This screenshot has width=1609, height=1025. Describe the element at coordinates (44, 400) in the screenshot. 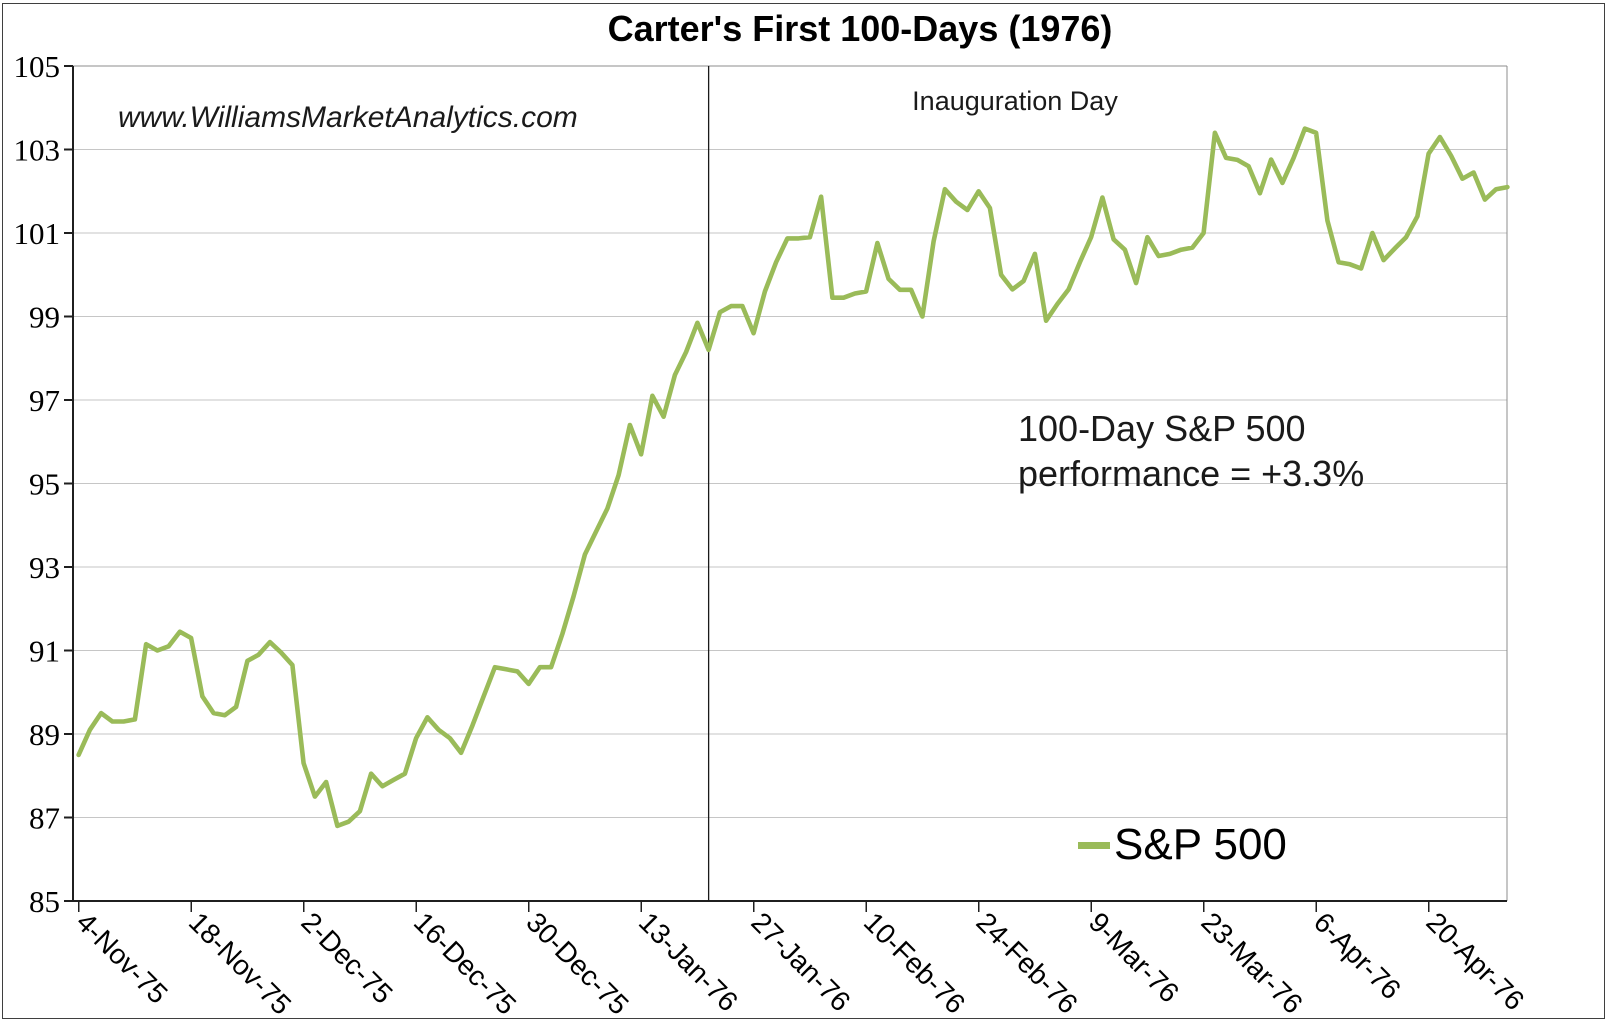

I see `y-tick-label: 97` at that location.